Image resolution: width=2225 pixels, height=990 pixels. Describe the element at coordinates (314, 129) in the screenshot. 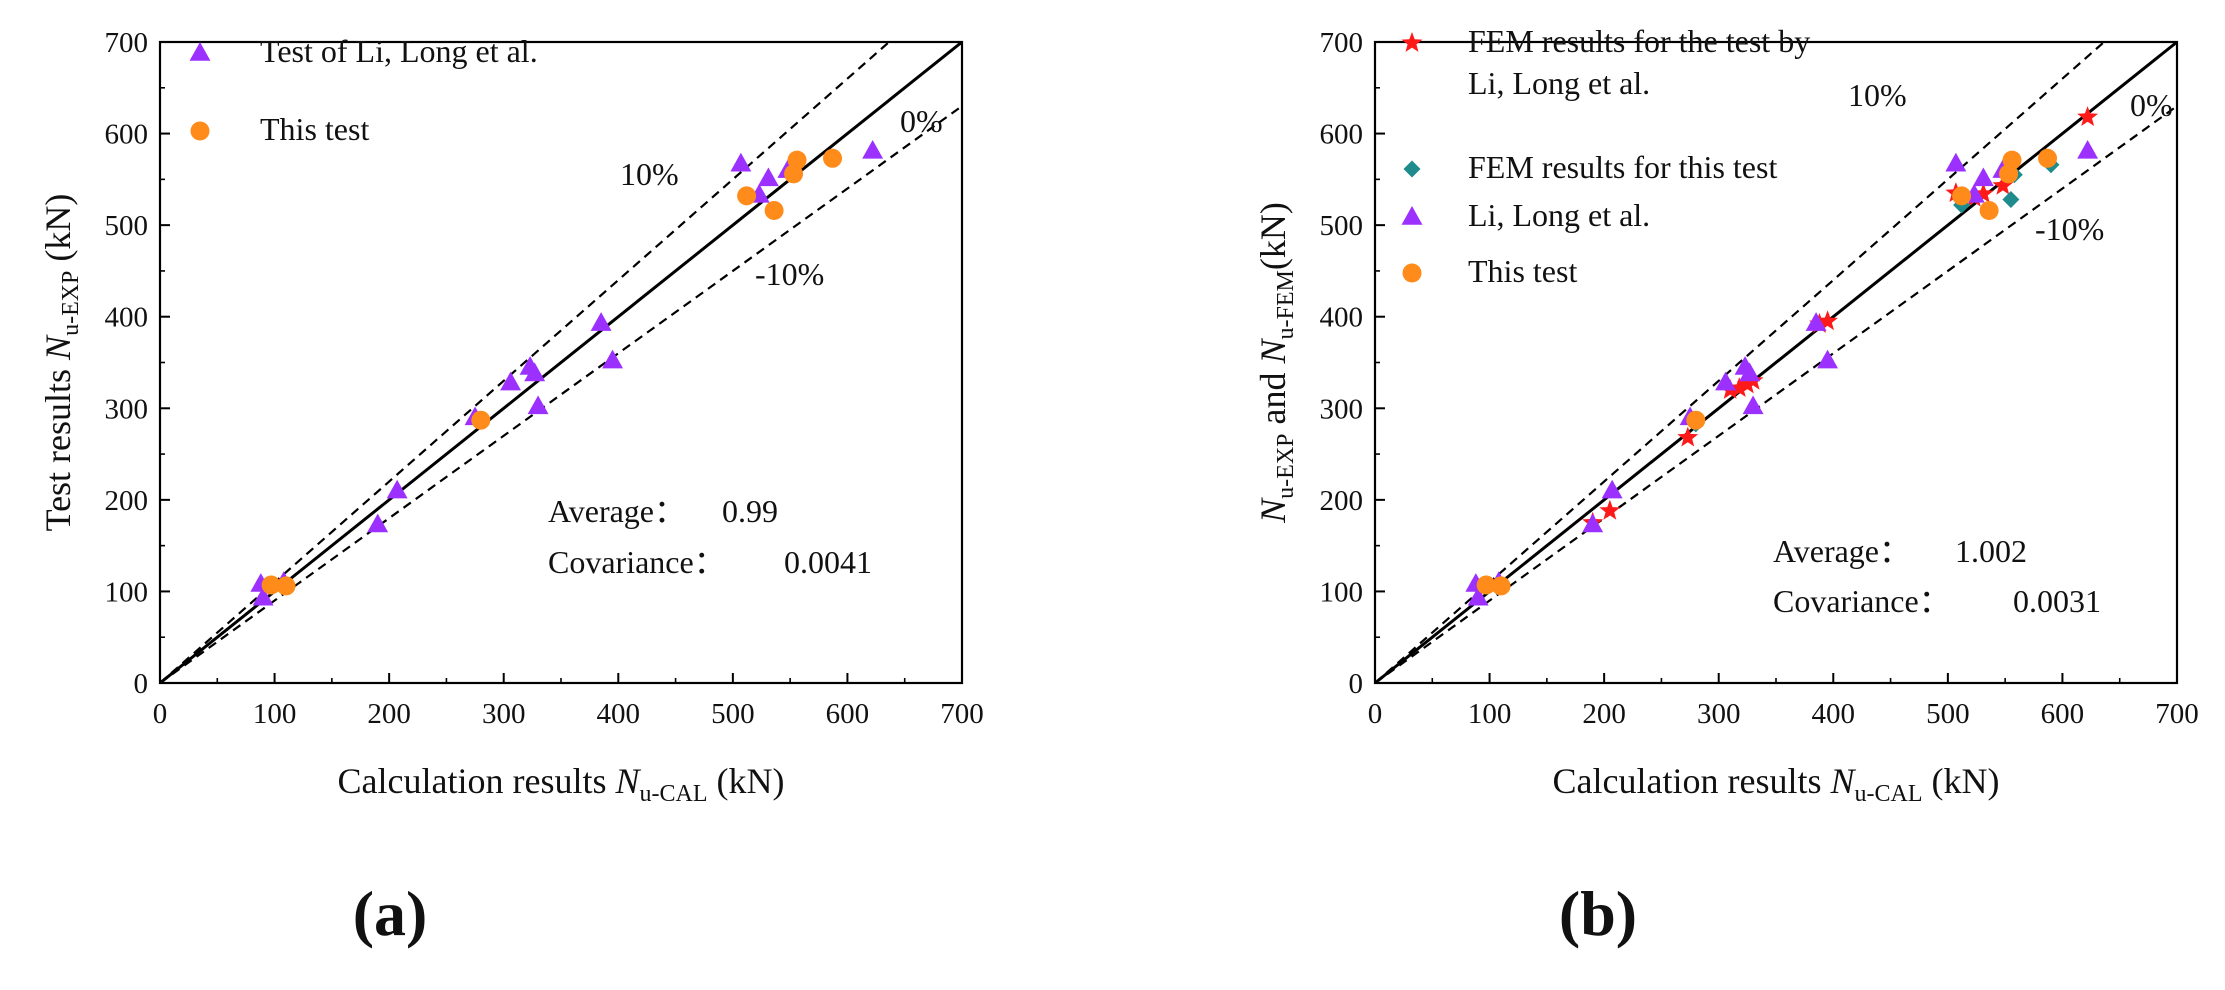

I see `legend-label: This test` at that location.